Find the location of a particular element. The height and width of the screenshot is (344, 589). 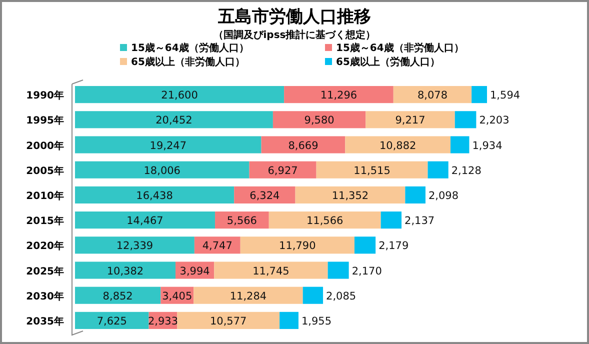

data-label: 12,339 is located at coordinates (135, 246).